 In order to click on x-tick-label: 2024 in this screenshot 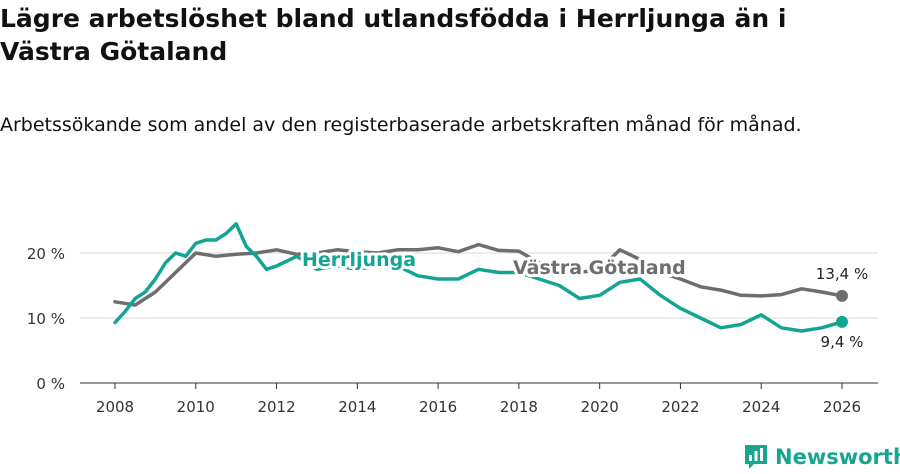, I will do `click(761, 407)`.